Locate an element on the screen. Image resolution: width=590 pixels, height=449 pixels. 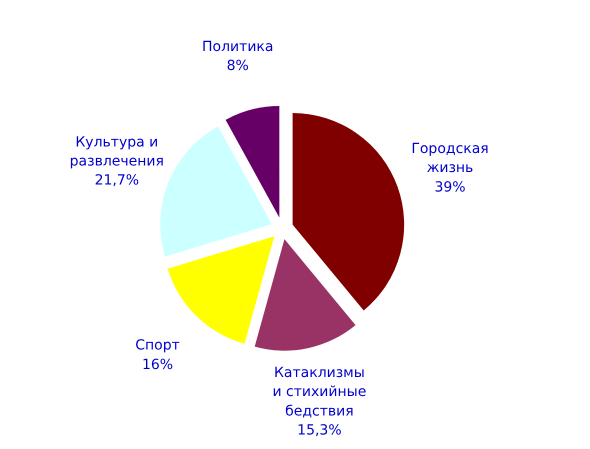
slice-label: Городская жизнь is located at coordinates (450, 158).